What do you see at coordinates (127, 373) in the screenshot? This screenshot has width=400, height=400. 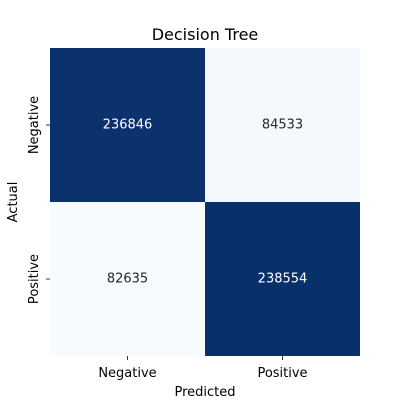 I see `x-tick-label: Negative` at bounding box center [127, 373].